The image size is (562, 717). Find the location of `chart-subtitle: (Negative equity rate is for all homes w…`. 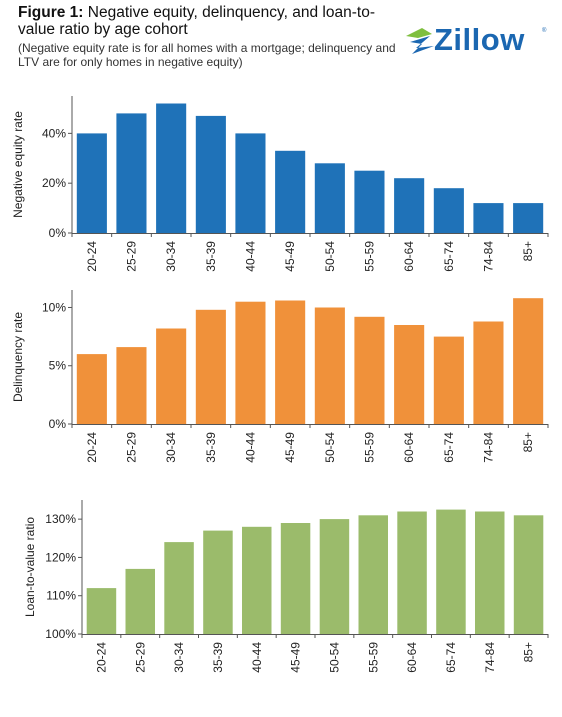

chart-subtitle: (Negative equity rate is for all homes w… is located at coordinates (207, 55).